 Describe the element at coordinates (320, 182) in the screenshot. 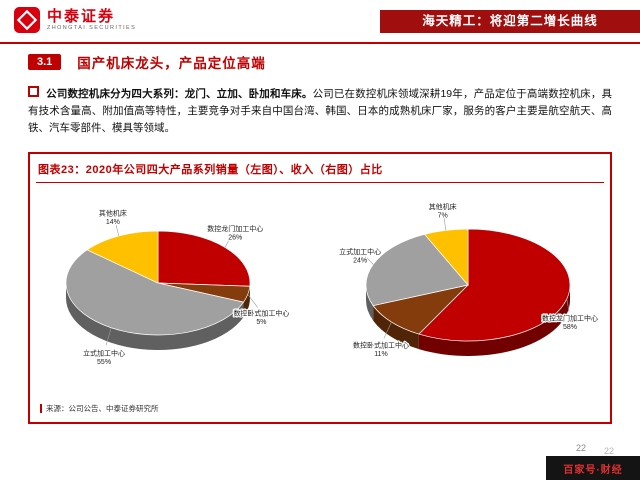

I see `figure-title-divider` at that location.